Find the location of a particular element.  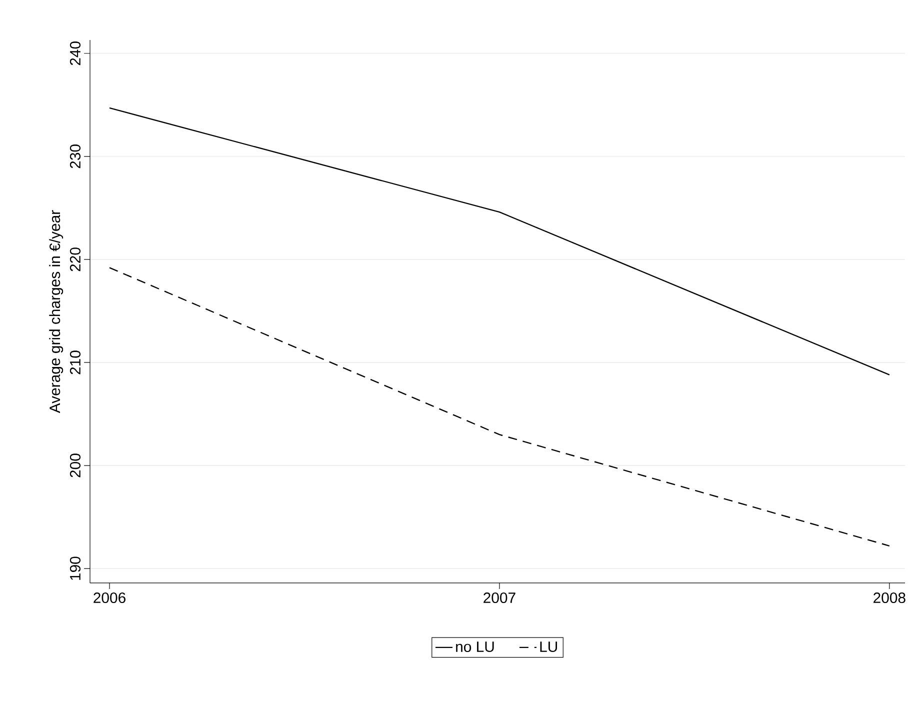

y-tick-label: 200 is located at coordinates (75, 466).